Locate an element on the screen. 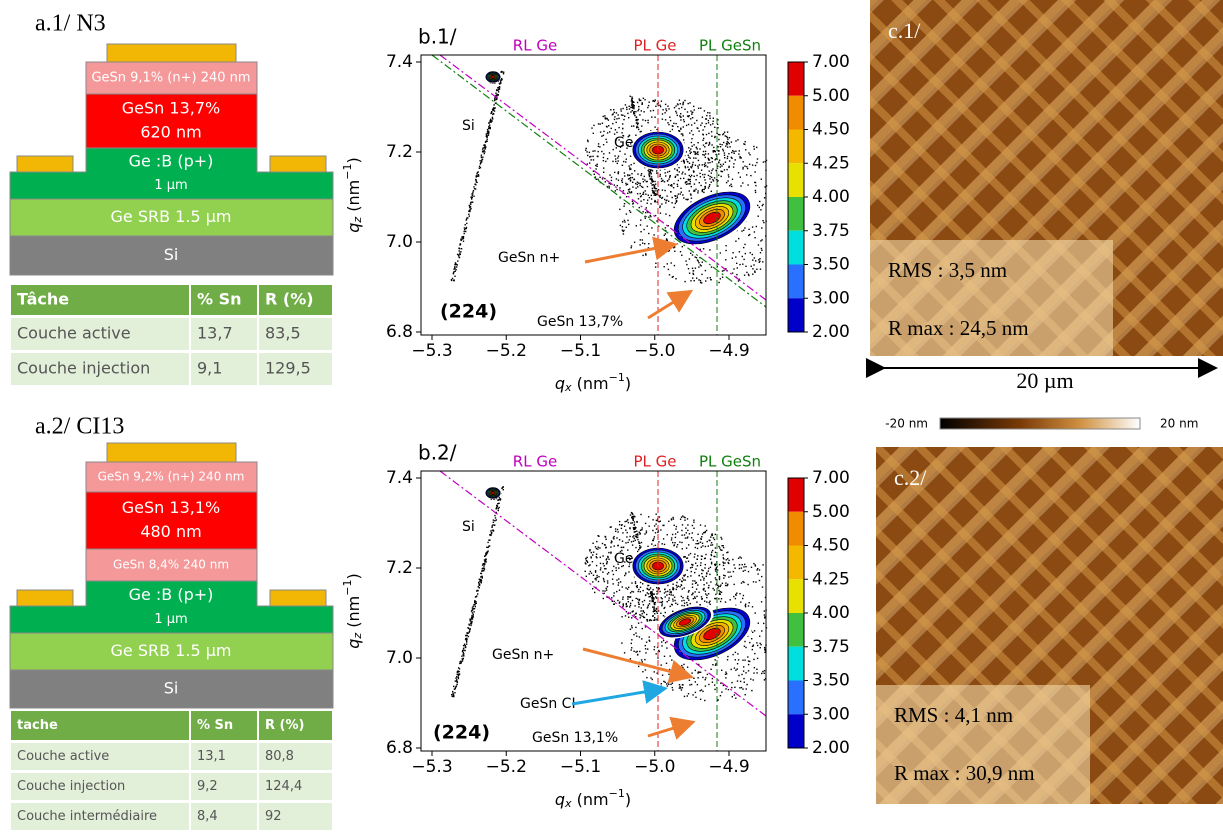 This screenshot has height=836, width=1223. panel-label: c.2/ is located at coordinates (910, 477).